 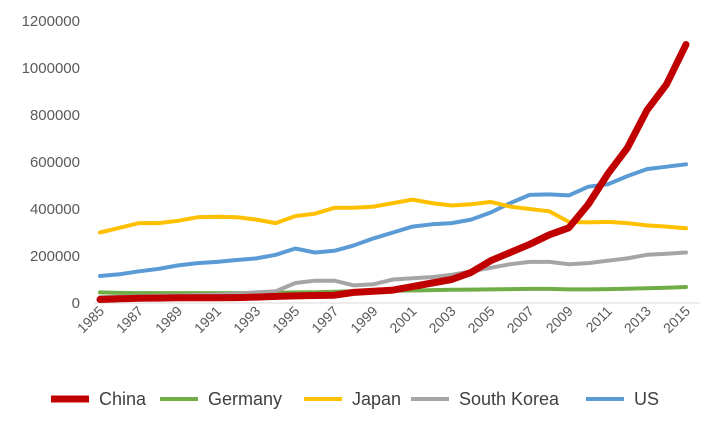 What do you see at coordinates (285, 319) in the screenshot?
I see `x-tick-label: 1995` at bounding box center [285, 319].